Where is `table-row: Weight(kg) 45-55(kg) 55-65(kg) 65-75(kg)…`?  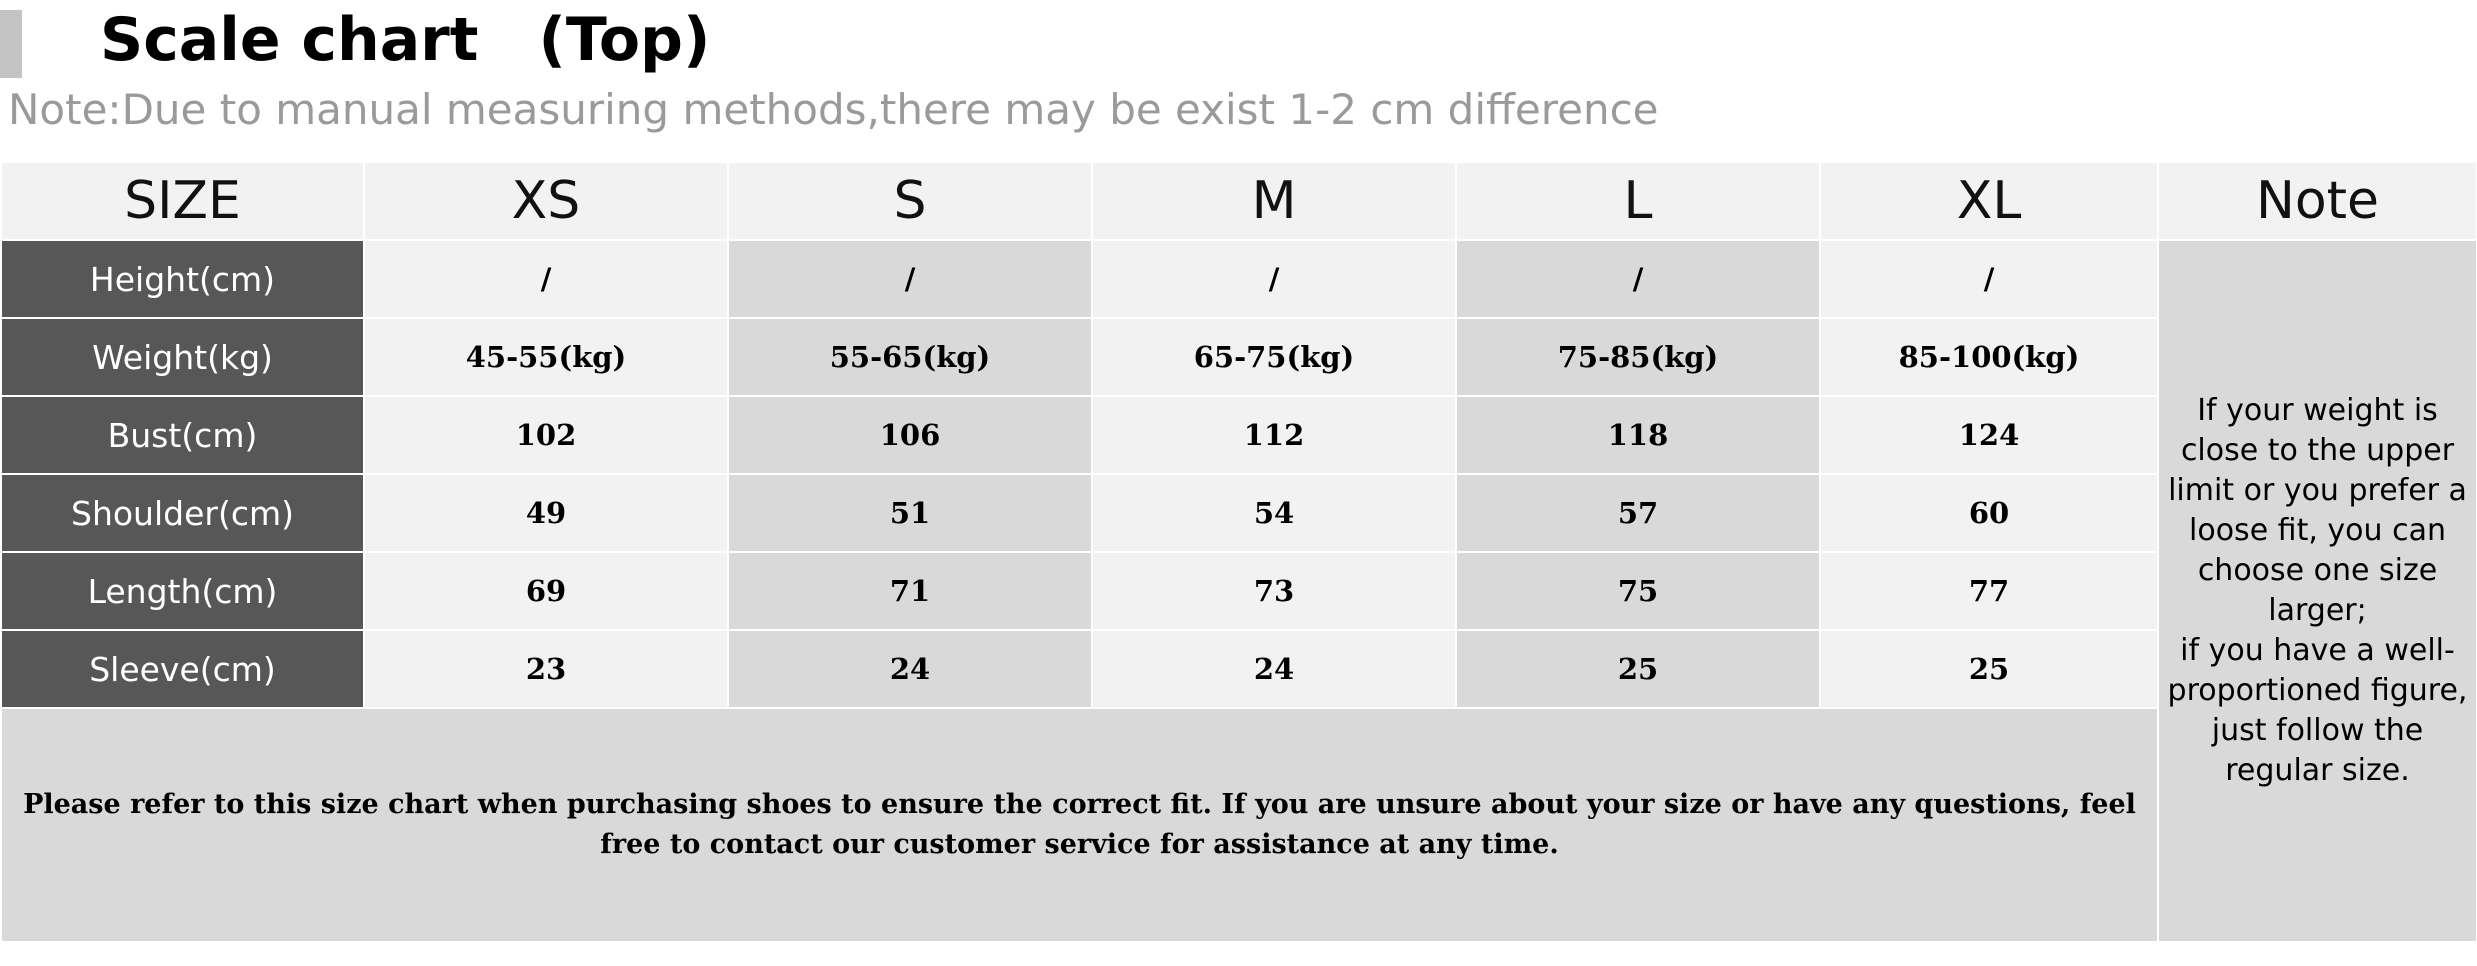
table-row: Weight(kg) 45-55(kg) 55-65(kg) 65-75(kg)… is located at coordinates (1238, 357).